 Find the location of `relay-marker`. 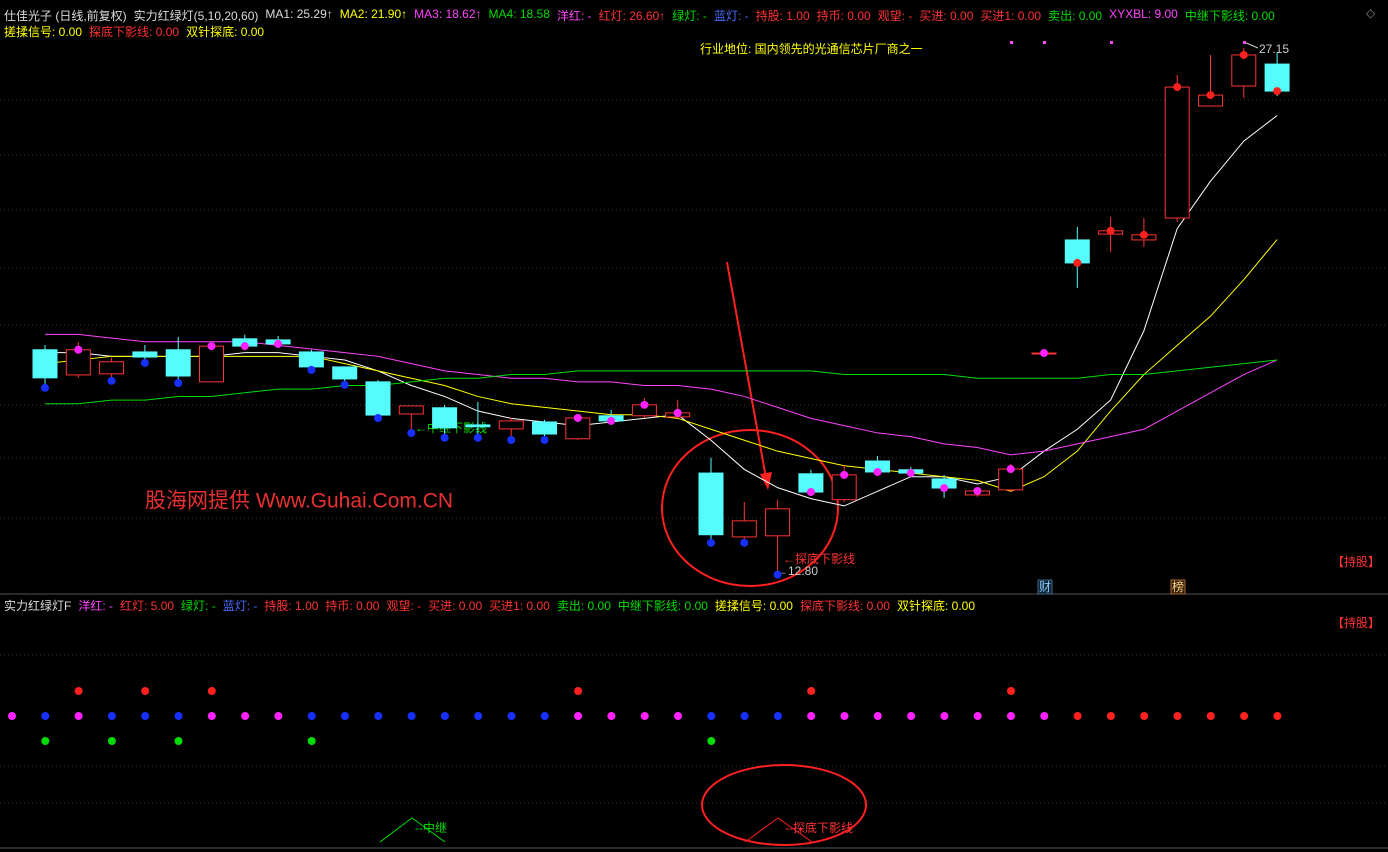

relay-marker is located at coordinates (412, 830).